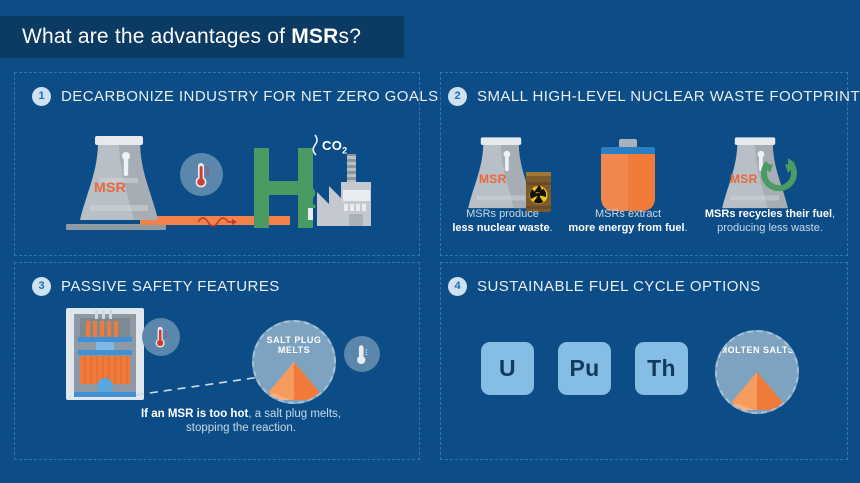  Describe the element at coordinates (457, 286) in the screenshot. I see `panel-number-badge-4: 4` at that location.